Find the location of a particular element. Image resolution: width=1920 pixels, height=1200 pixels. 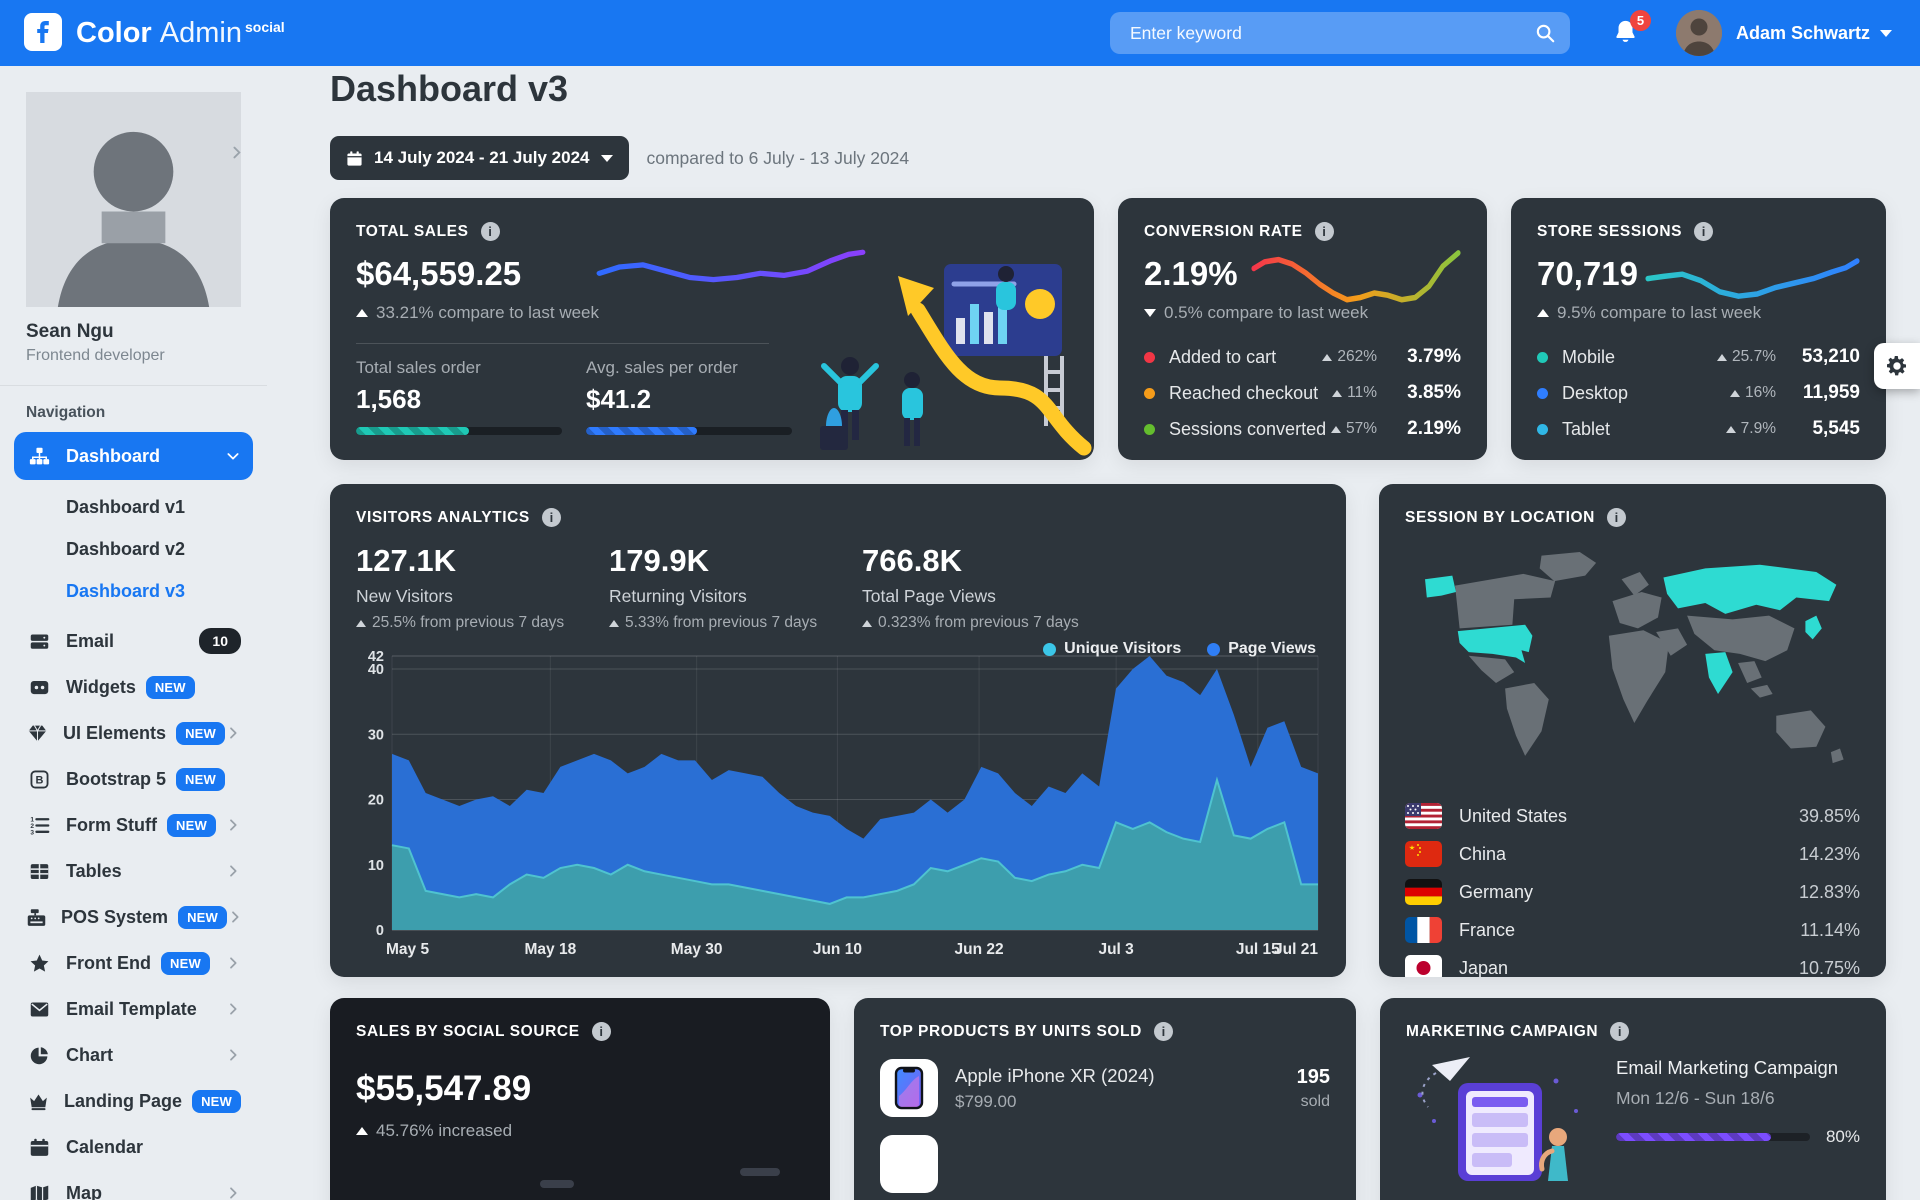

country-value: 11.14% is located at coordinates (1830, 929).